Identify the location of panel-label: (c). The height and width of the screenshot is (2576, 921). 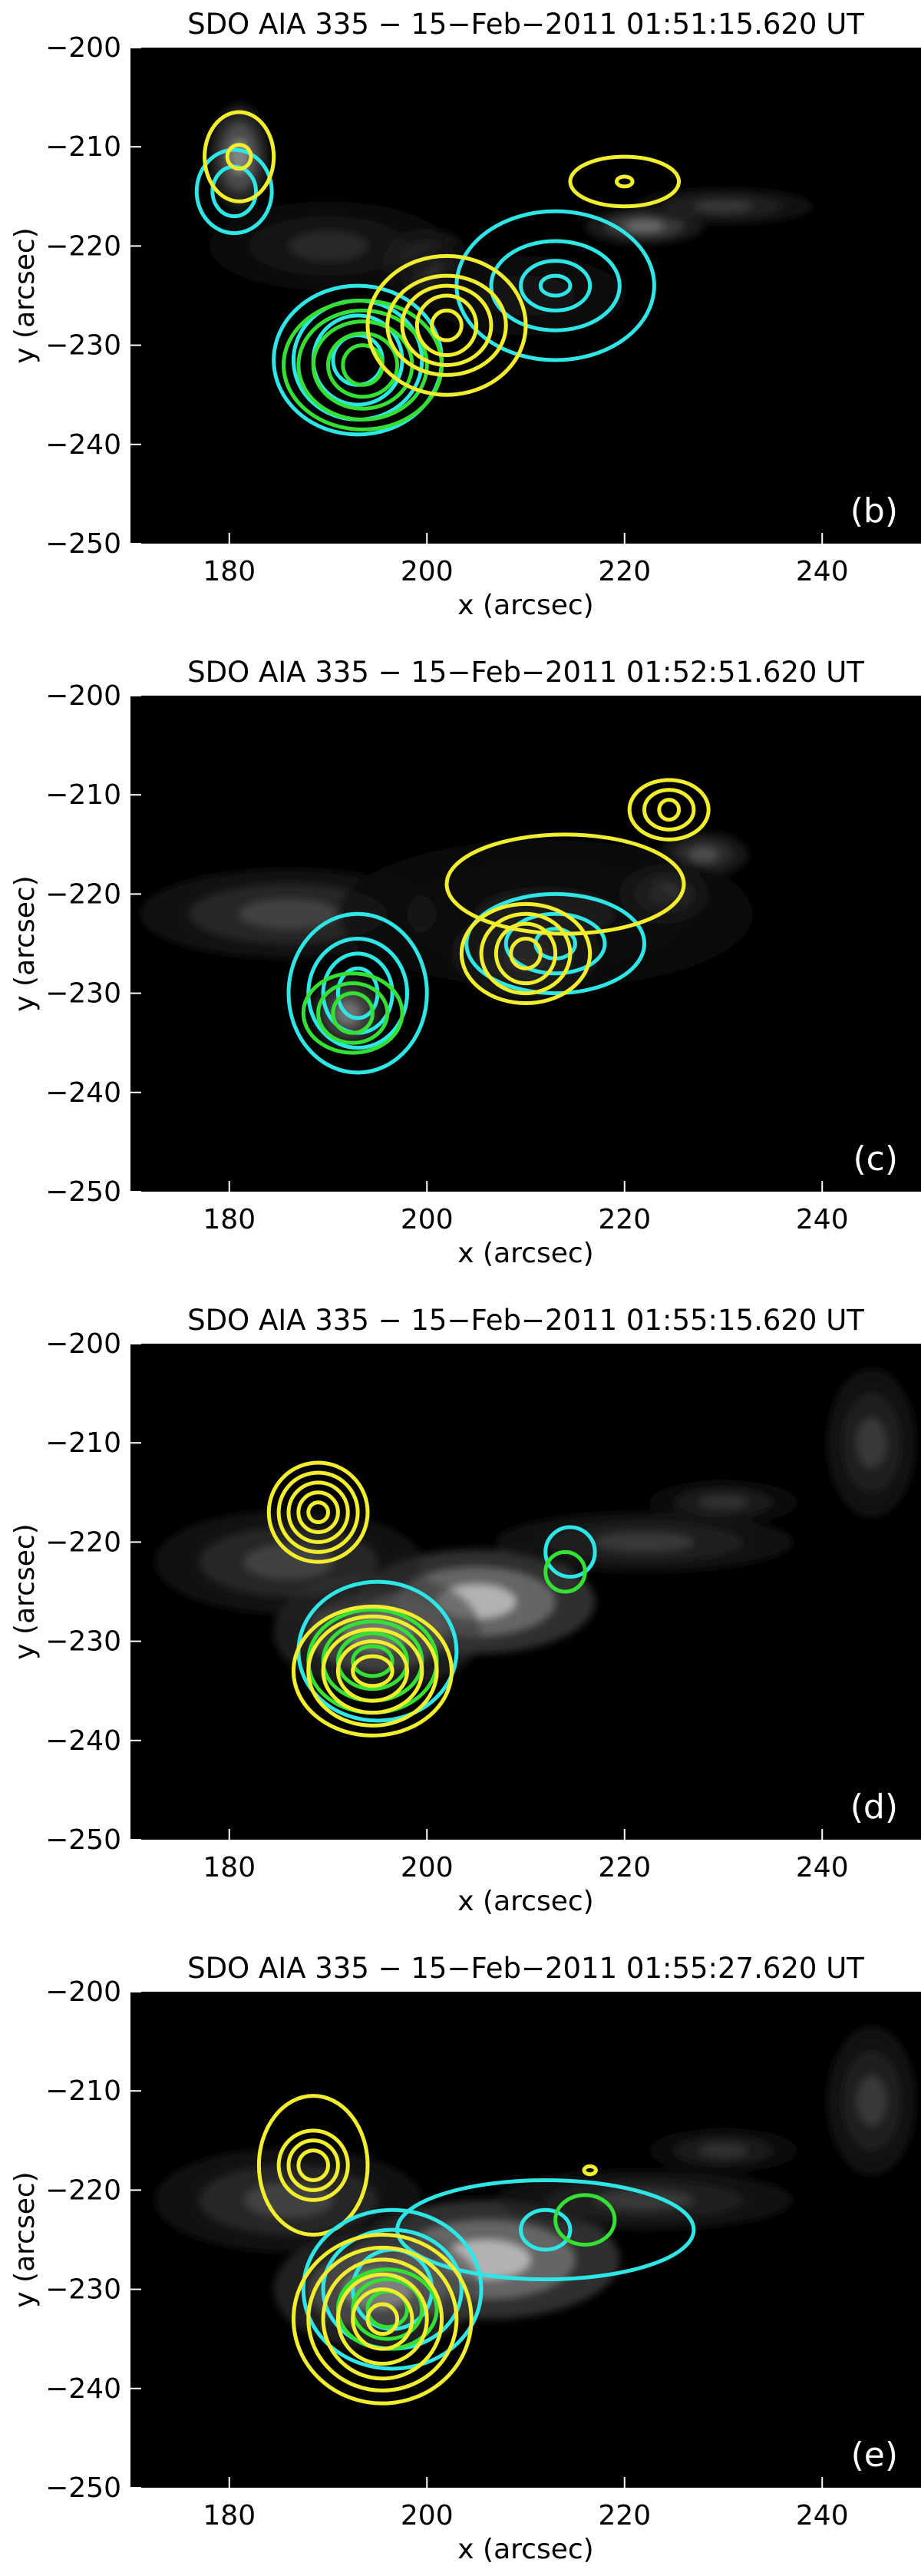
(875, 1159).